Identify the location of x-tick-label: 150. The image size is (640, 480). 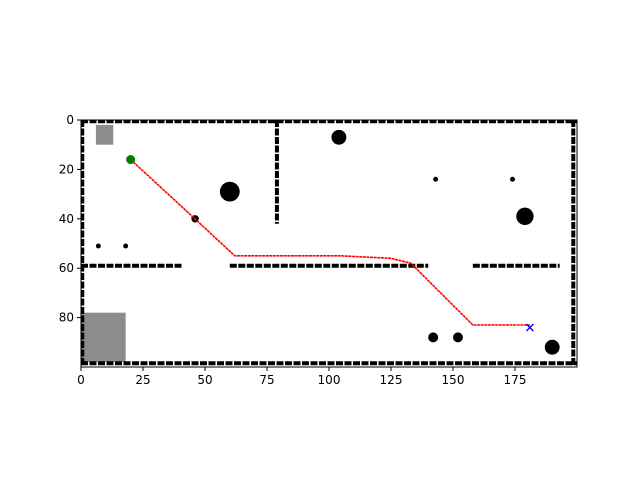
(453, 380).